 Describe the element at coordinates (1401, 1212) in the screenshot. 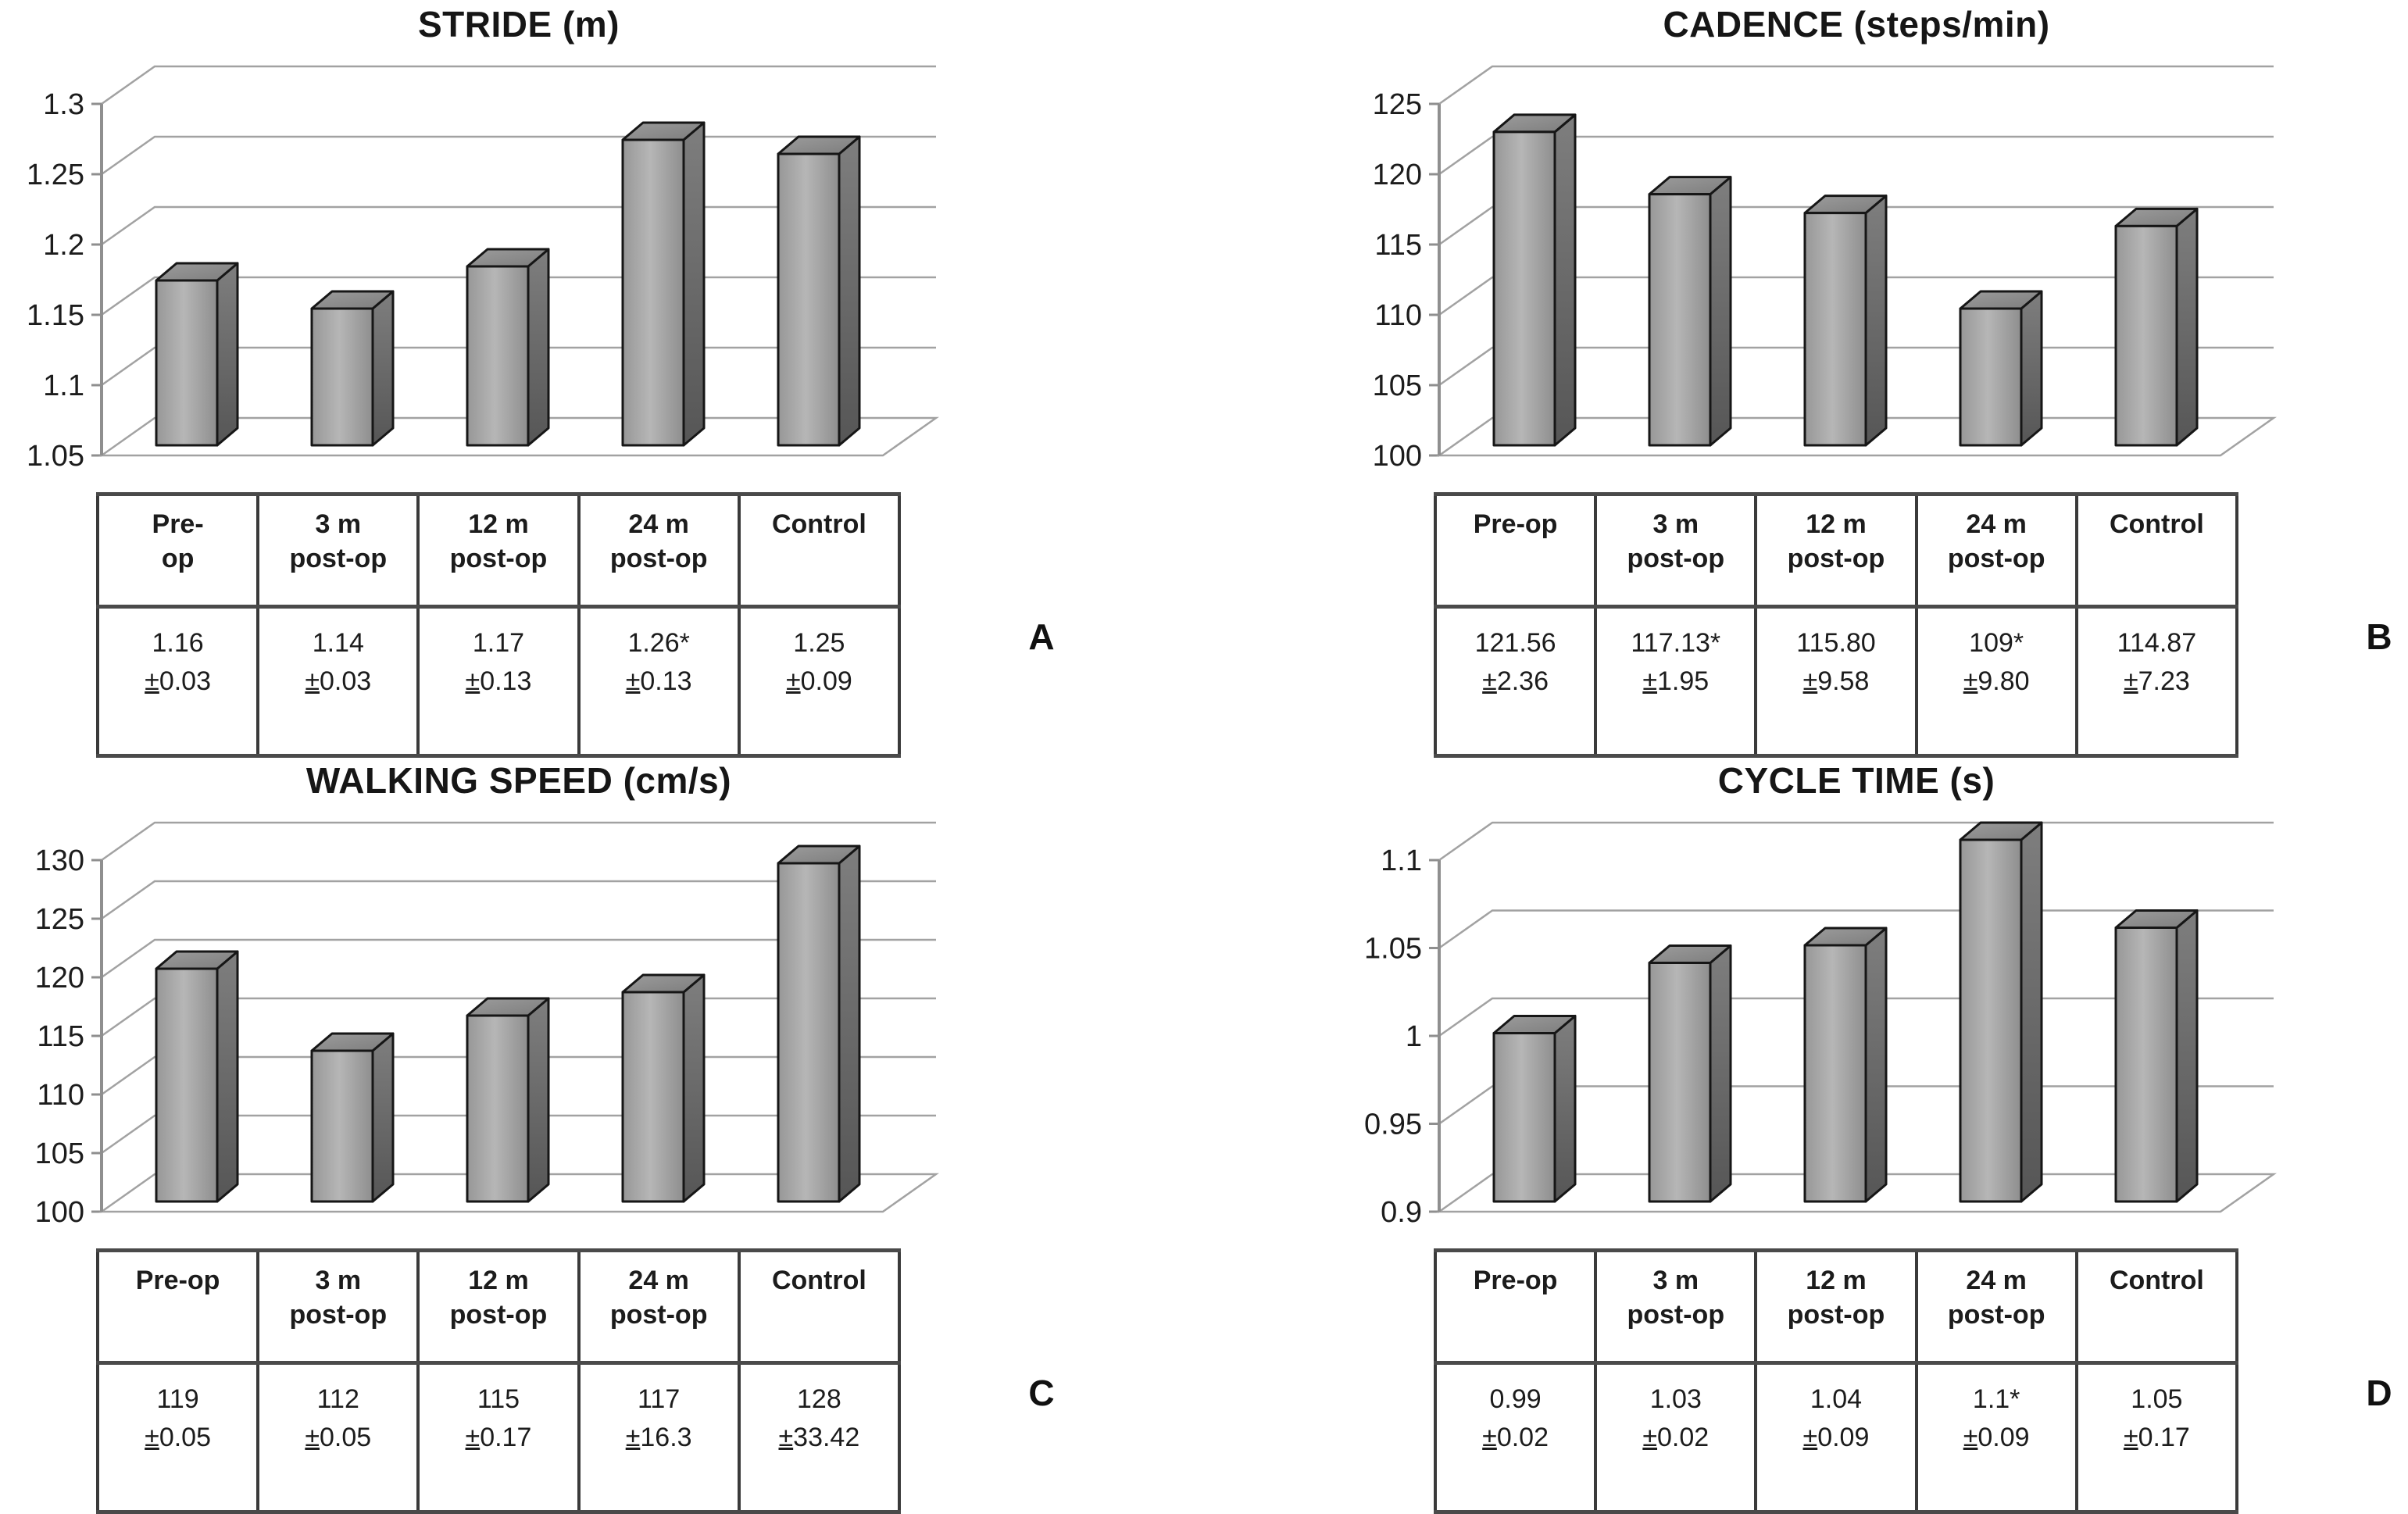

I see `y-axis-tick-label: 0.9` at that location.